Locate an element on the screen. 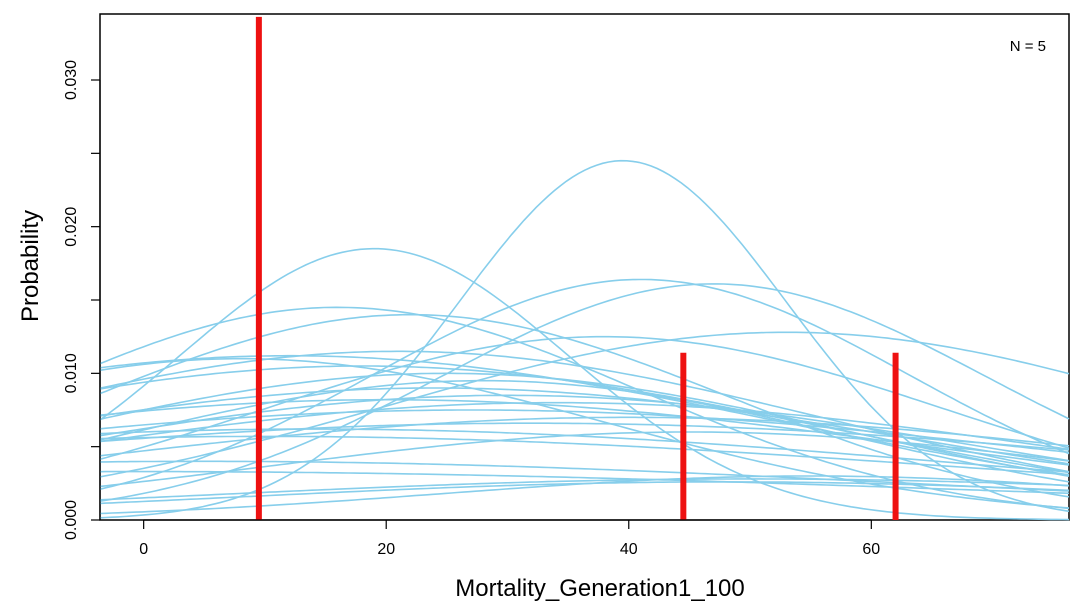  y-axis-title: Probability is located at coordinates (30, 266).